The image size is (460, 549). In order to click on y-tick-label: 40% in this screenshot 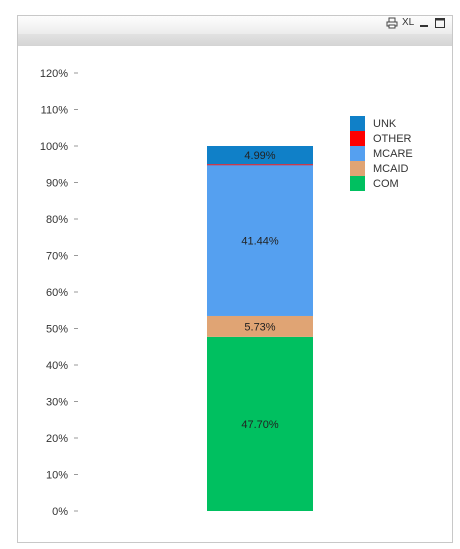, I will do `click(57, 366)`.